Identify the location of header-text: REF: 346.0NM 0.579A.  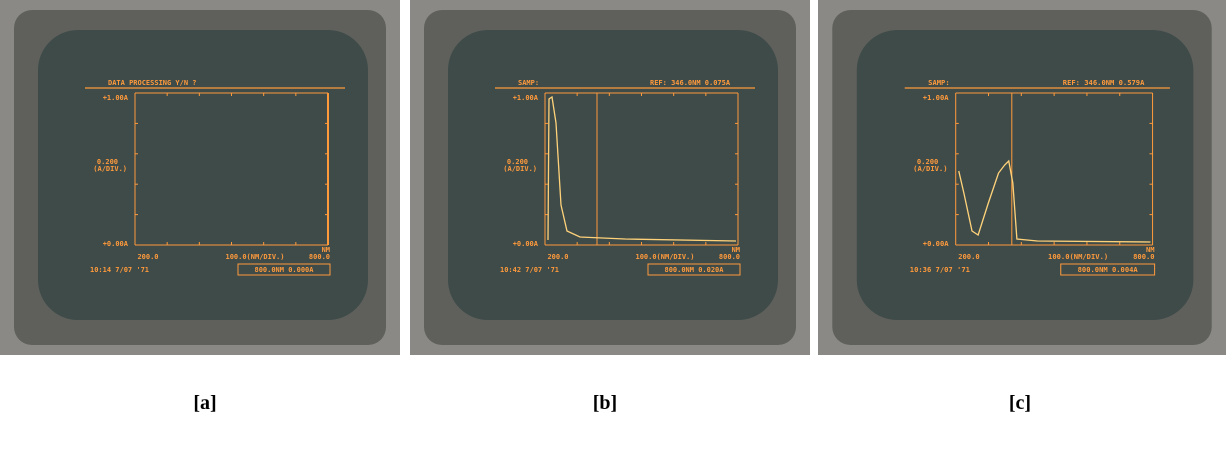
(1104, 82).